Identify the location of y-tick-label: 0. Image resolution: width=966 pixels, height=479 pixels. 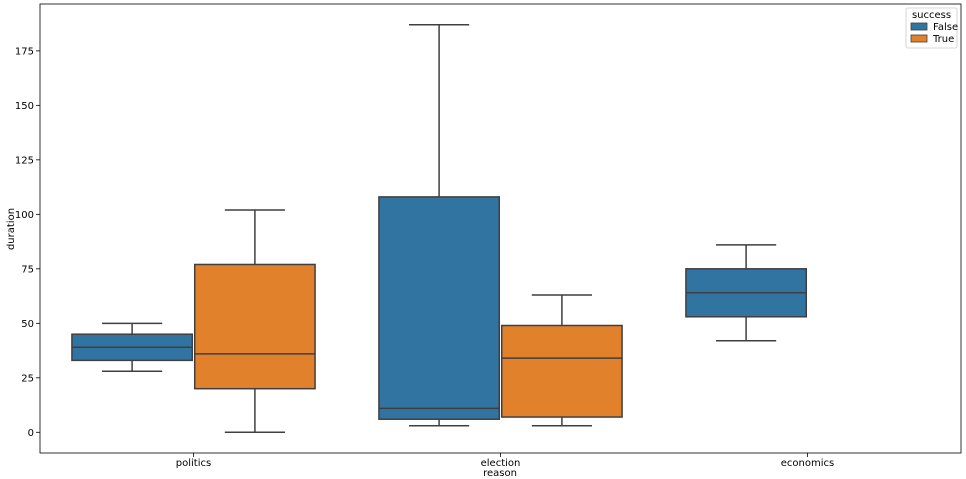
(31, 433).